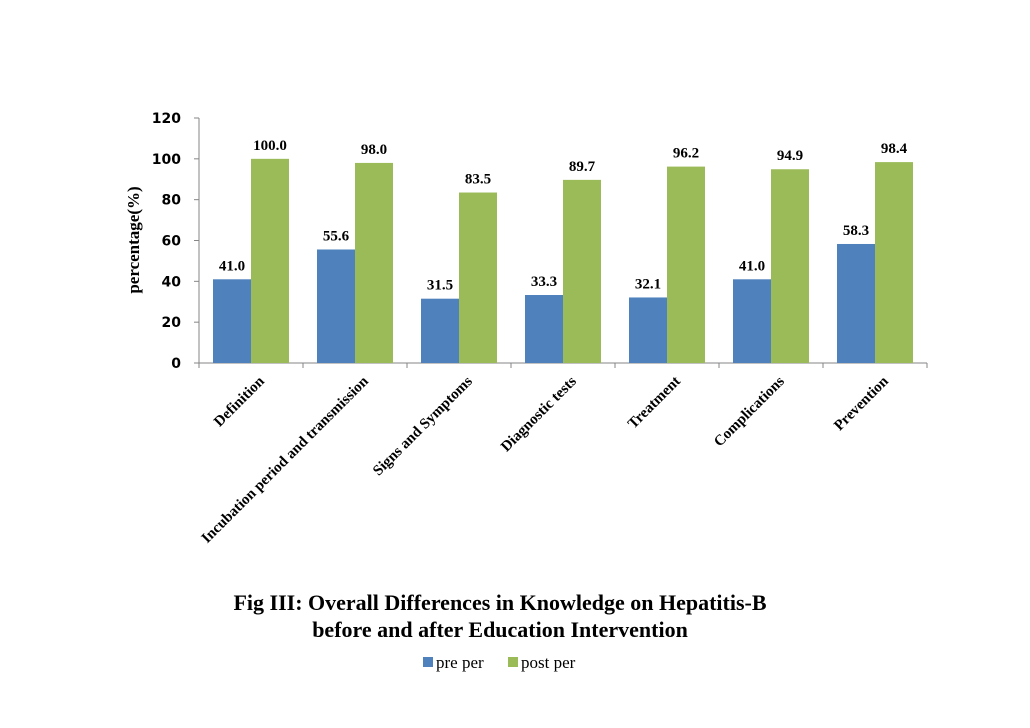  I want to click on data-label: 89.7, so click(582, 167).